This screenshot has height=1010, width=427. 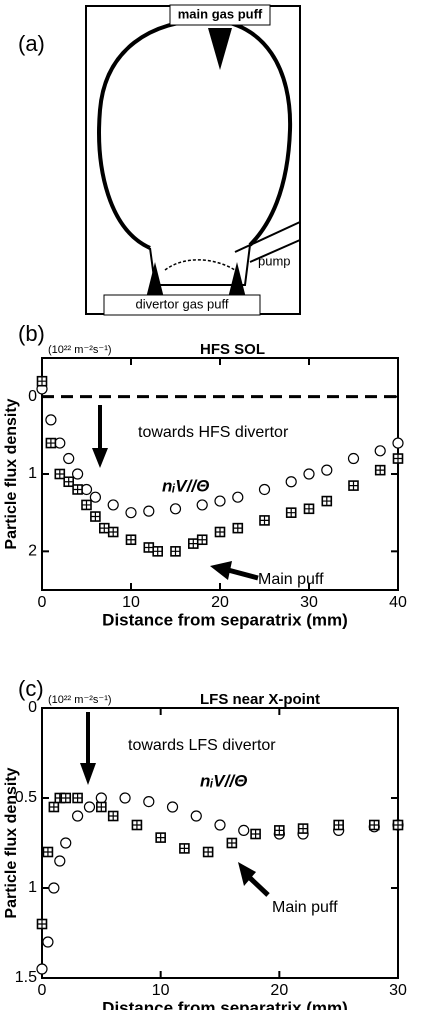 What do you see at coordinates (32, 707) in the screenshot?
I see `y-tick-label: 0` at bounding box center [32, 707].